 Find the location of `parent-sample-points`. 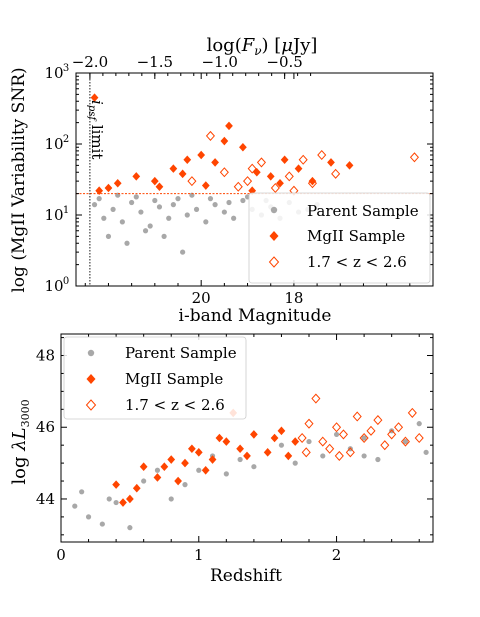

parent-sample-points is located at coordinates (250, 476).